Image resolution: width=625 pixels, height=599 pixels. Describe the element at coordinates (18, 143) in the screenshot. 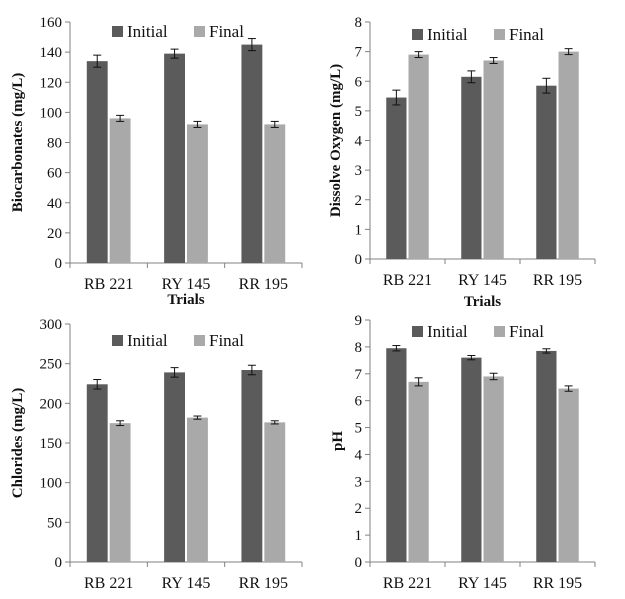

I see `y-axis-title: Biocarbonates (mg/L)` at that location.